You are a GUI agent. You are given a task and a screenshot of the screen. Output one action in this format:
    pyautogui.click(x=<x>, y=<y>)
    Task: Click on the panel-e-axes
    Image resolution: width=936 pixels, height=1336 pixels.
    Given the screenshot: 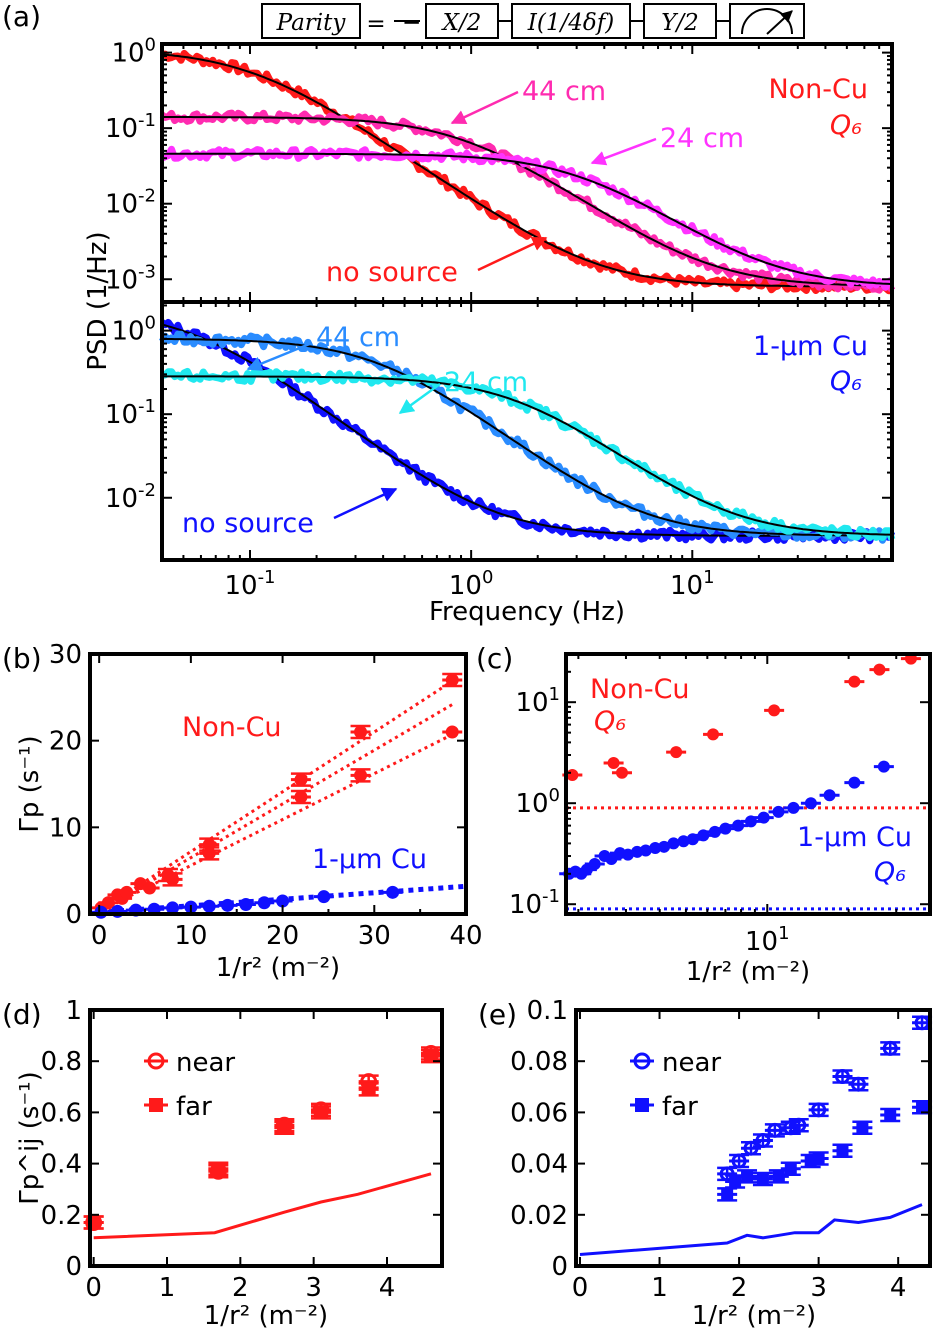 What is the action you would take?
    pyautogui.click(x=753, y=1138)
    